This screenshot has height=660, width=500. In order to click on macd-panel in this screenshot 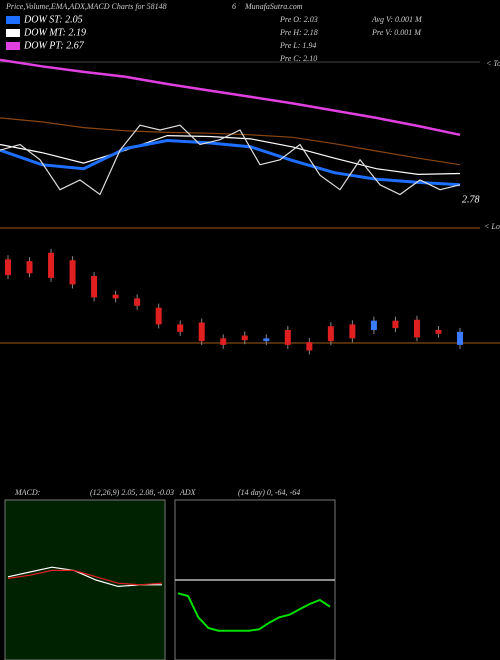, I will do `click(85, 579)`.